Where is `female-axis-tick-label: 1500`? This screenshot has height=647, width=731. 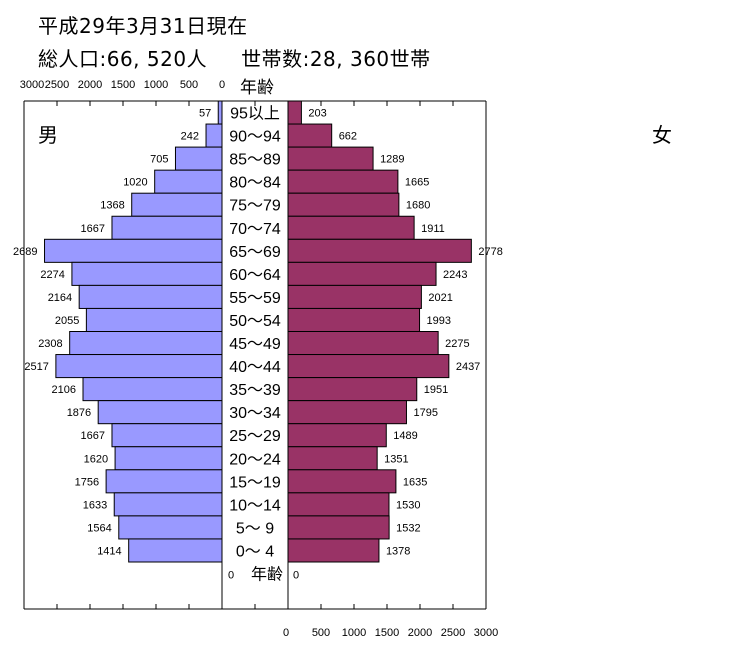
female-axis-tick-label: 1500 is located at coordinates (387, 633).